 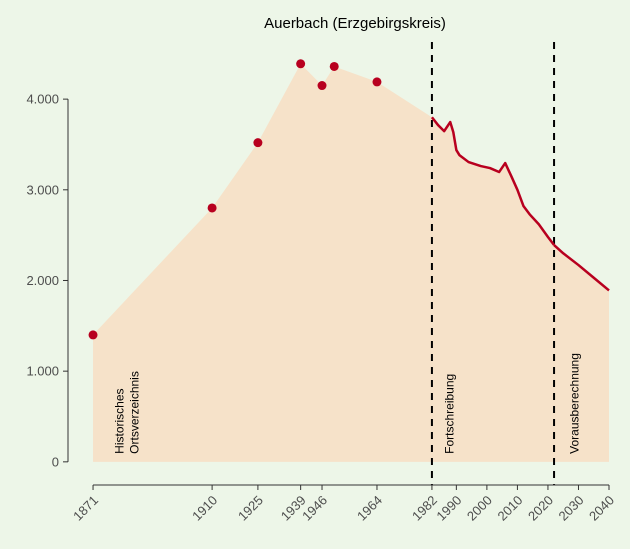 What do you see at coordinates (120, 420) in the screenshot?
I see `period-label: Historisches` at bounding box center [120, 420].